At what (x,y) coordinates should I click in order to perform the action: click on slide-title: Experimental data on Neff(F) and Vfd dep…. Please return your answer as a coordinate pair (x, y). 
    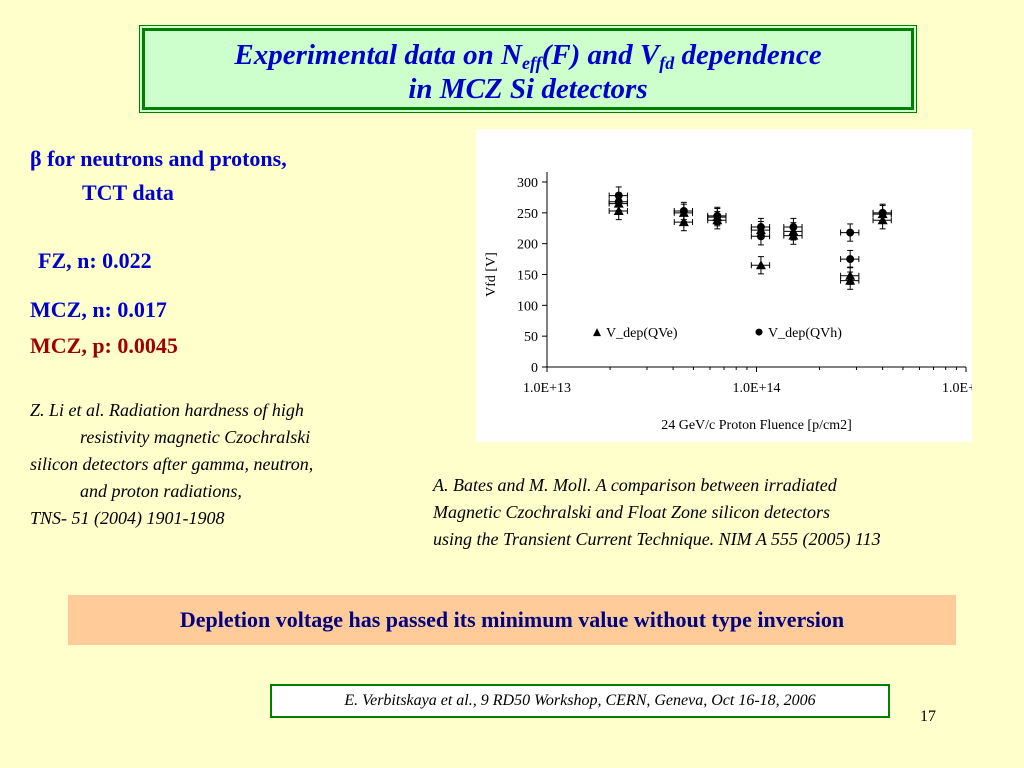
    Looking at the image, I should click on (528, 69).